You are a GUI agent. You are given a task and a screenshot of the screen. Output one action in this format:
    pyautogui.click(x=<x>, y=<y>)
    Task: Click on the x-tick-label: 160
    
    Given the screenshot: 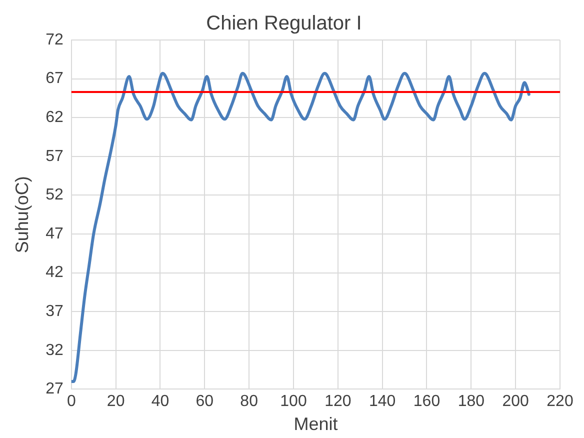 What is the action you would take?
    pyautogui.click(x=426, y=401)
    